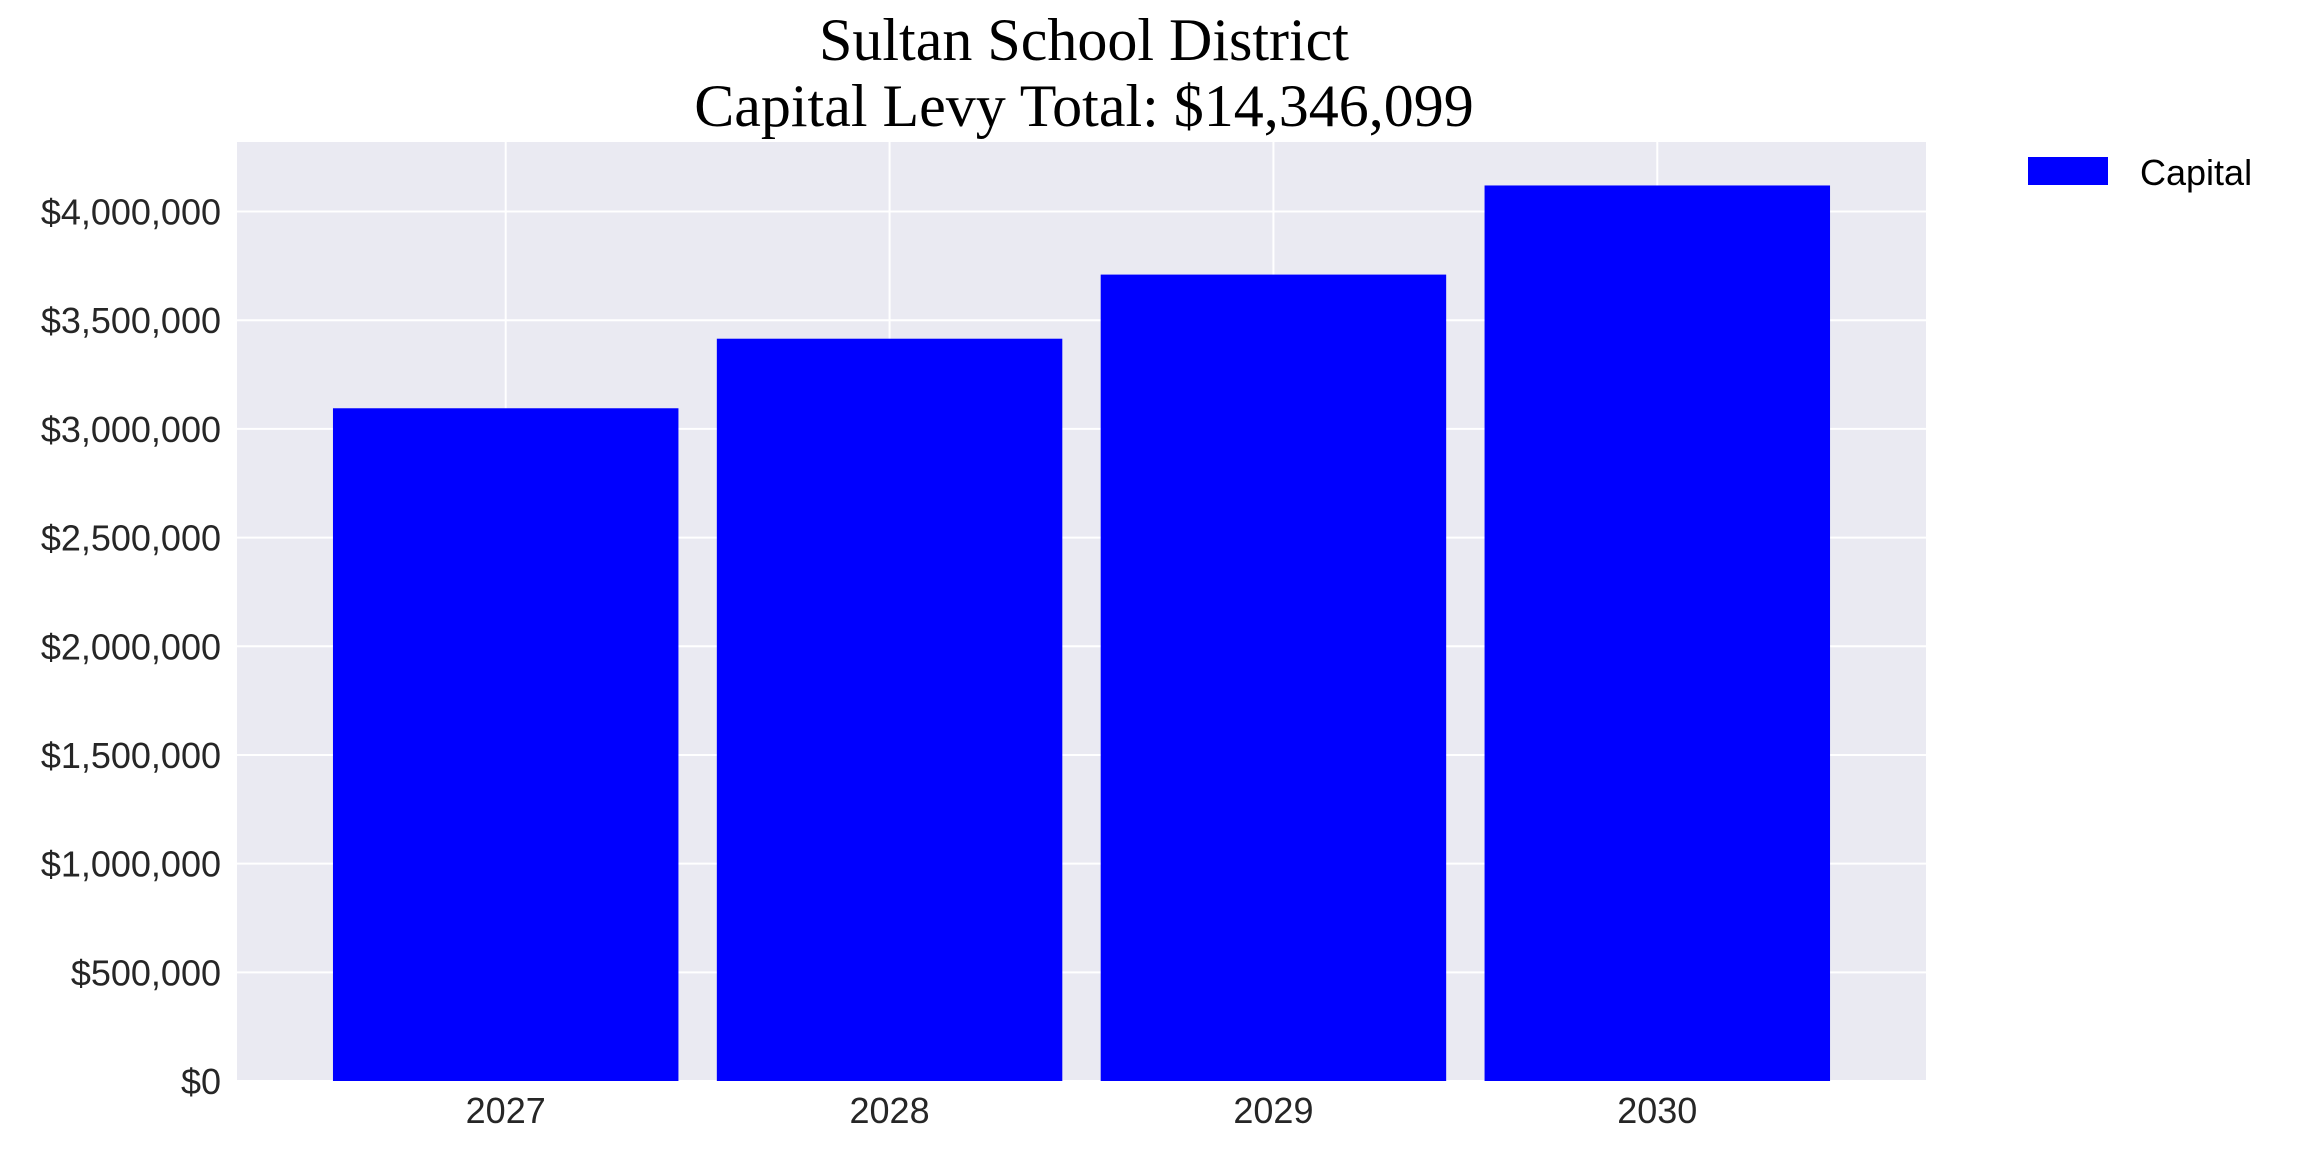 The width and height of the screenshot is (2304, 1152). I want to click on y-tick-label: $4,000,000, so click(131, 212).